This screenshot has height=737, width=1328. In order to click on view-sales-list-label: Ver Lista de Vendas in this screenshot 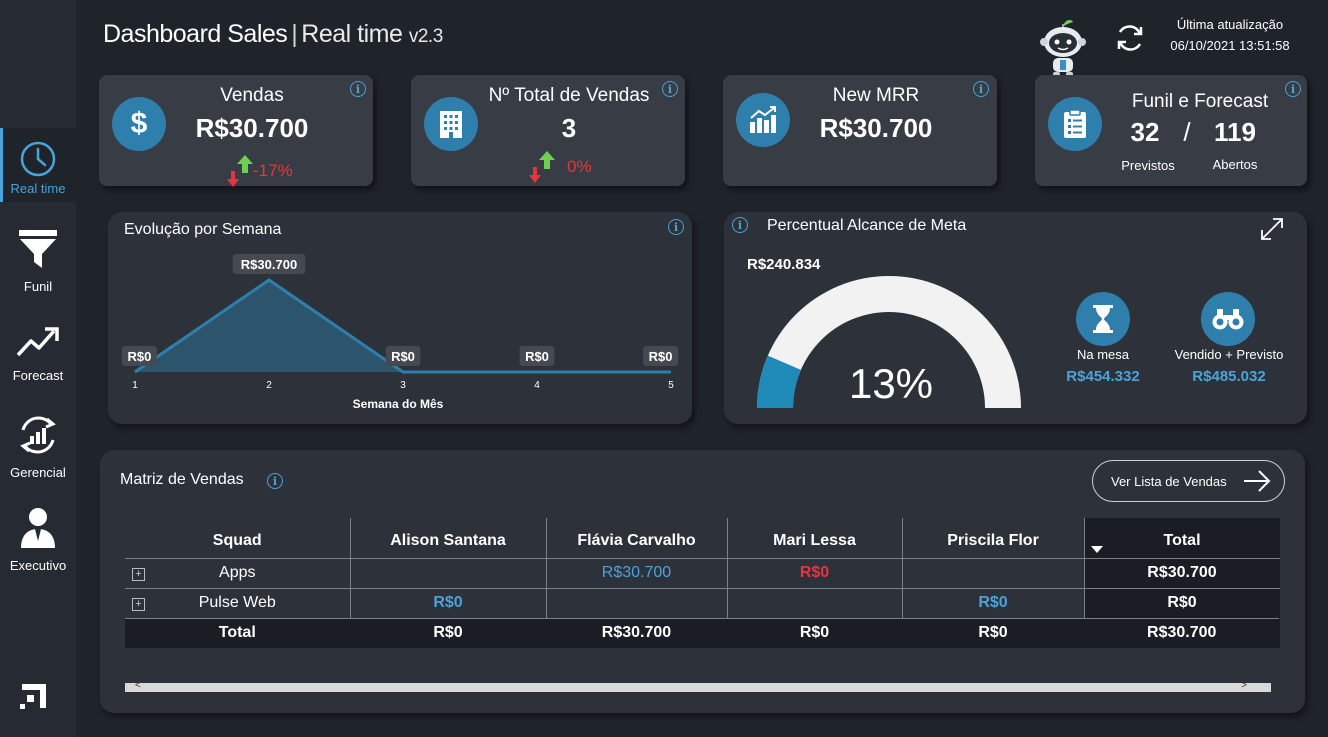, I will do `click(1169, 481)`.